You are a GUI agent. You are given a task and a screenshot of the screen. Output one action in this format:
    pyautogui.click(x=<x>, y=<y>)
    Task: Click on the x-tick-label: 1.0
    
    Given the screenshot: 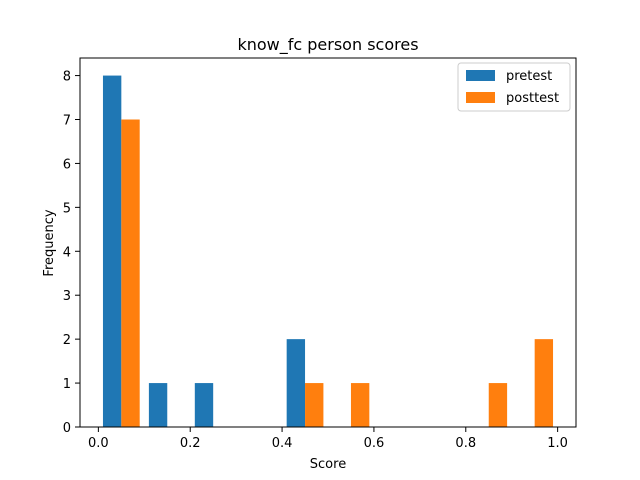 What is the action you would take?
    pyautogui.click(x=557, y=443)
    